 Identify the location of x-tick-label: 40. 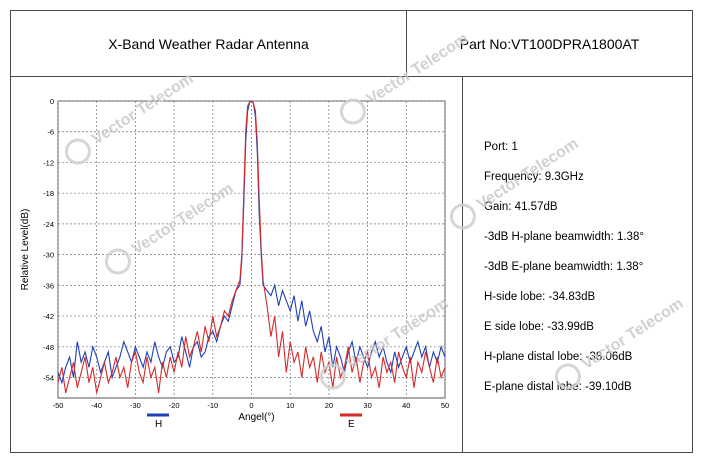
(406, 405).